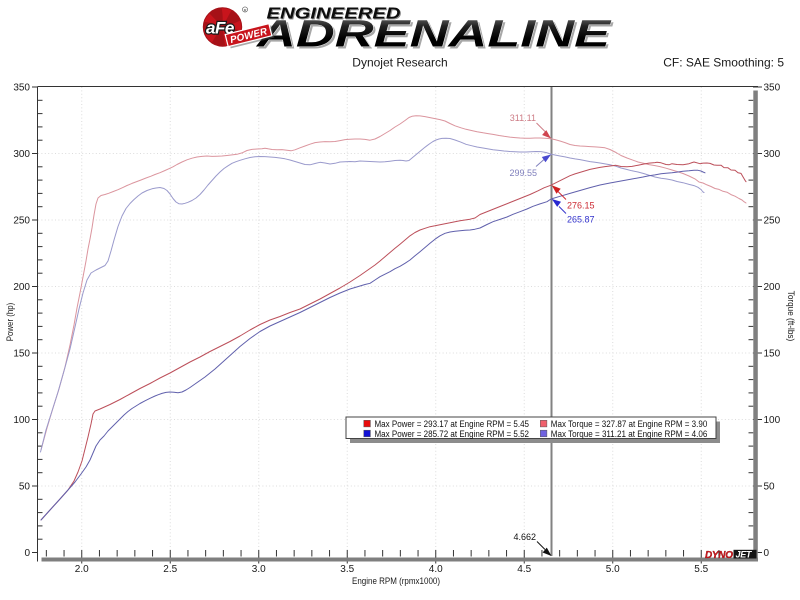 The height and width of the screenshot is (600, 800). I want to click on svg-text: 4.0, so click(436, 569).